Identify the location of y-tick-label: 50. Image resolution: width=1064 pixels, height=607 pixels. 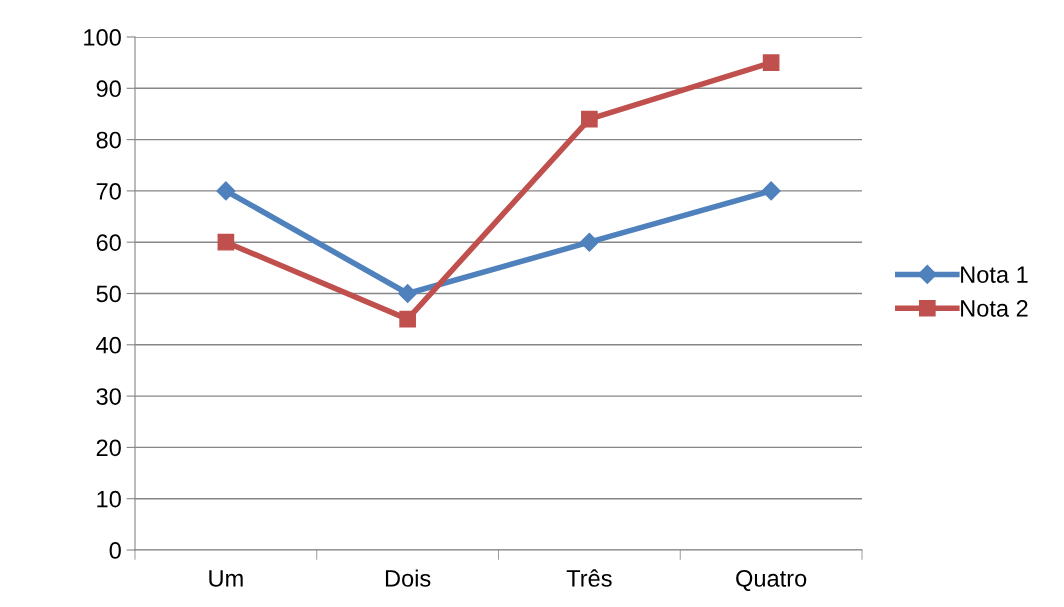
(108, 294).